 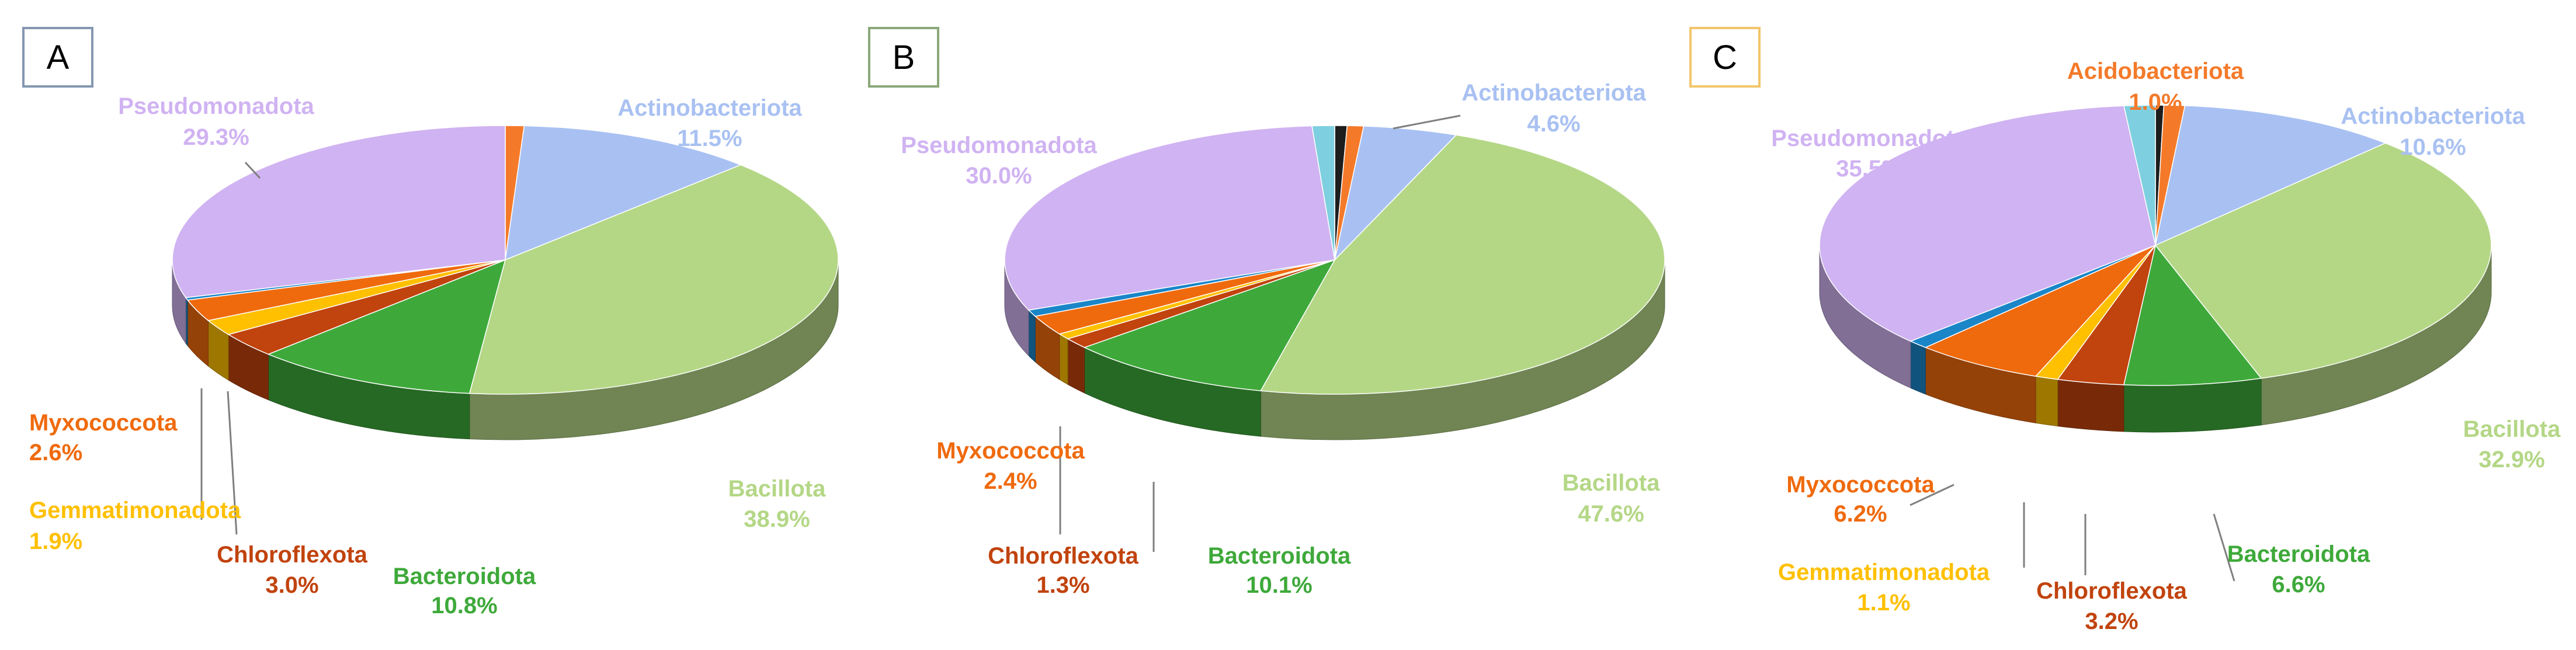 I want to click on slice-percent-chloroflexota: 3.0%, so click(x=291, y=585).